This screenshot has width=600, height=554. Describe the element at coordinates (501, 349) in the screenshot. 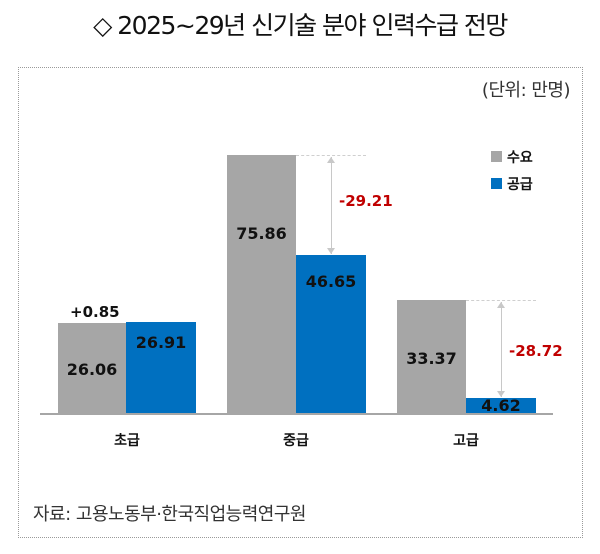

I see `diff-arrow-advanced` at that location.